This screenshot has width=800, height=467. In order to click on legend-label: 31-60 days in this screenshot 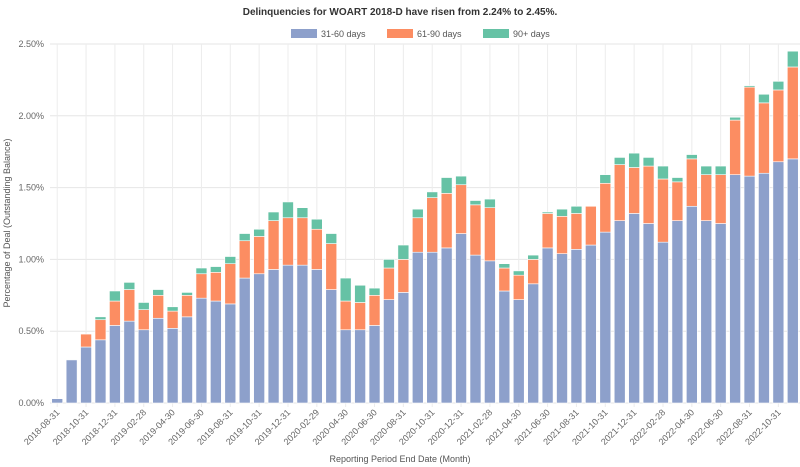, I will do `click(343, 34)`.